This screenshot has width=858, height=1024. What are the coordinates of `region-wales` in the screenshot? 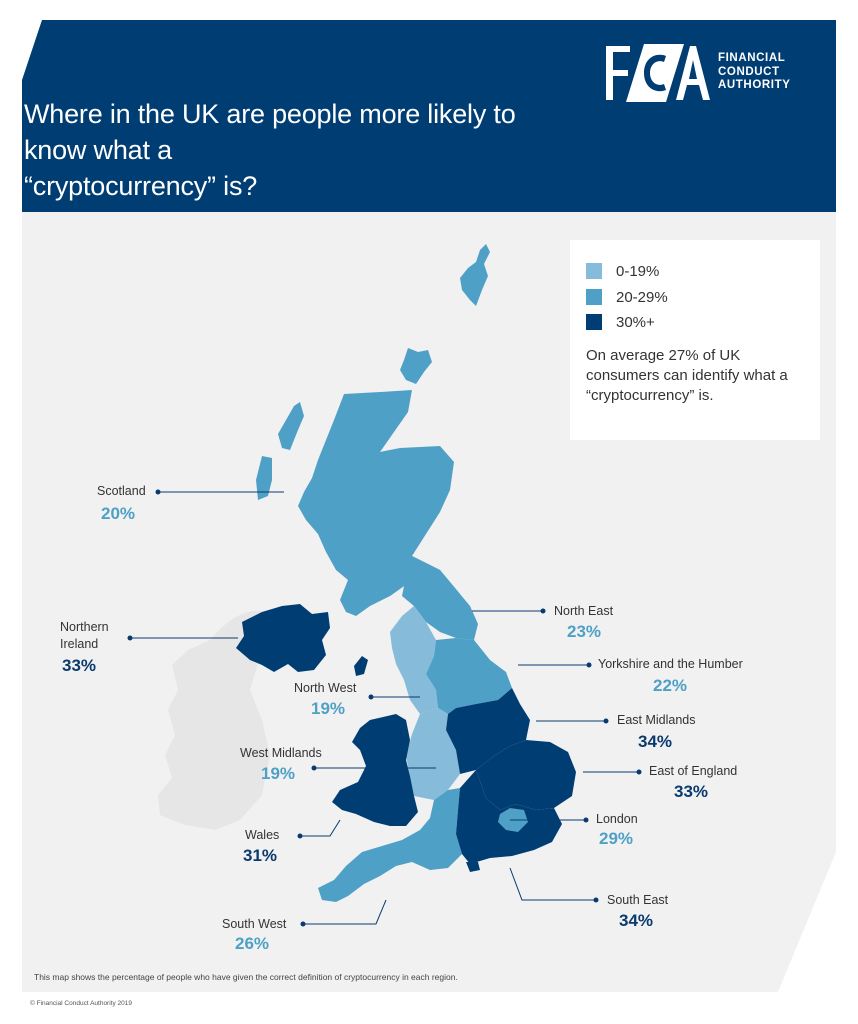 It's located at (375, 770).